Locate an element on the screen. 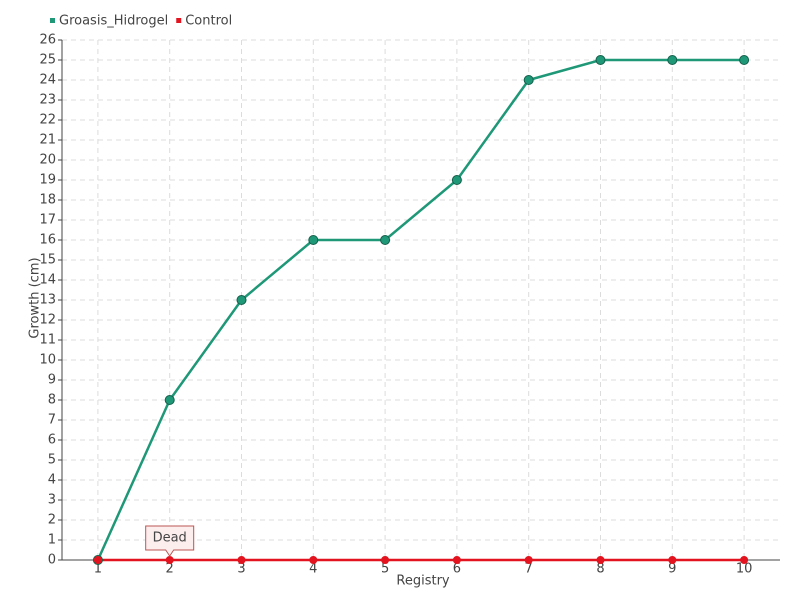 This screenshot has width=800, height=600. y-tick-label: 0 is located at coordinates (52, 560).